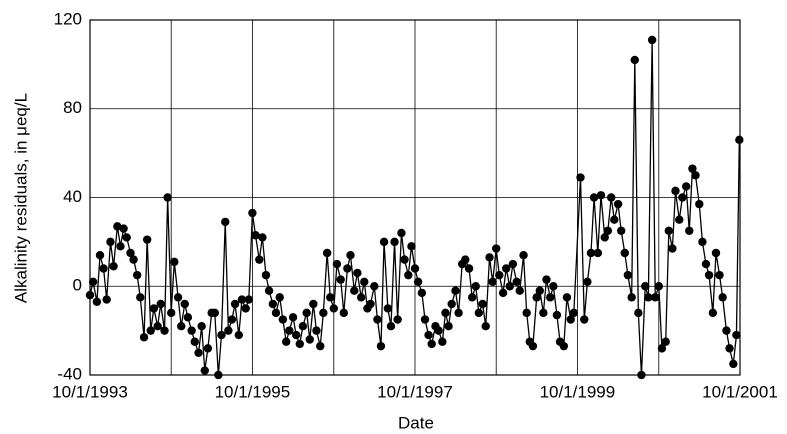  I want to click on x-tick-label: 10/1/1997, so click(415, 391).